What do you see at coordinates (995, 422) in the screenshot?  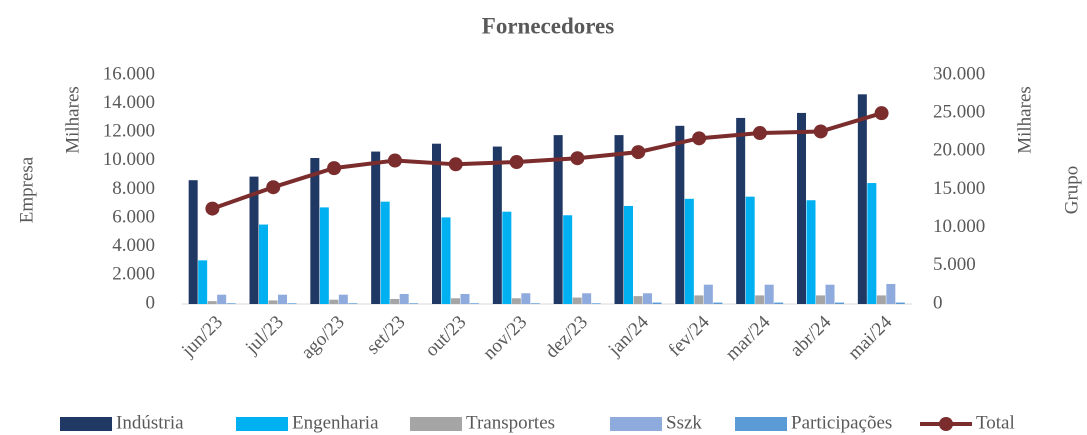 I see `legend-label: Total` at bounding box center [995, 422].